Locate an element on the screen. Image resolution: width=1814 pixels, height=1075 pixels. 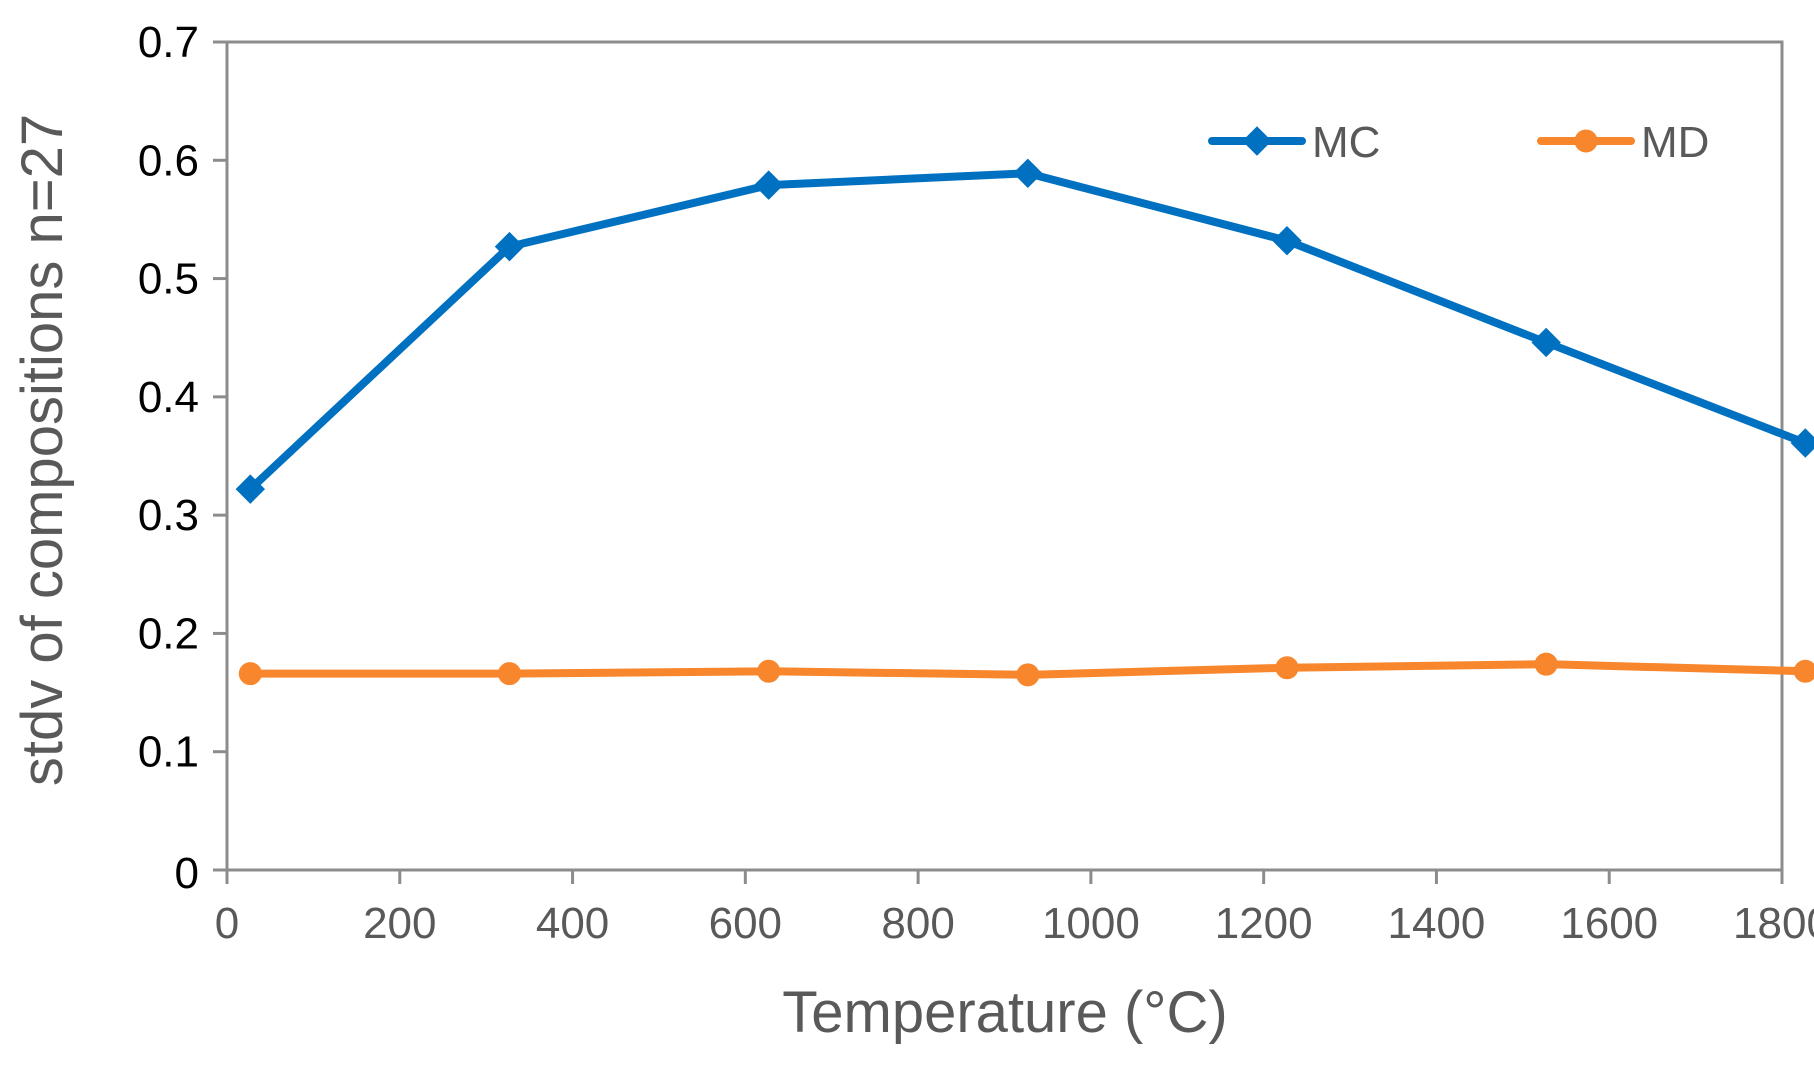
x-tick-label: 400 is located at coordinates (572, 923).